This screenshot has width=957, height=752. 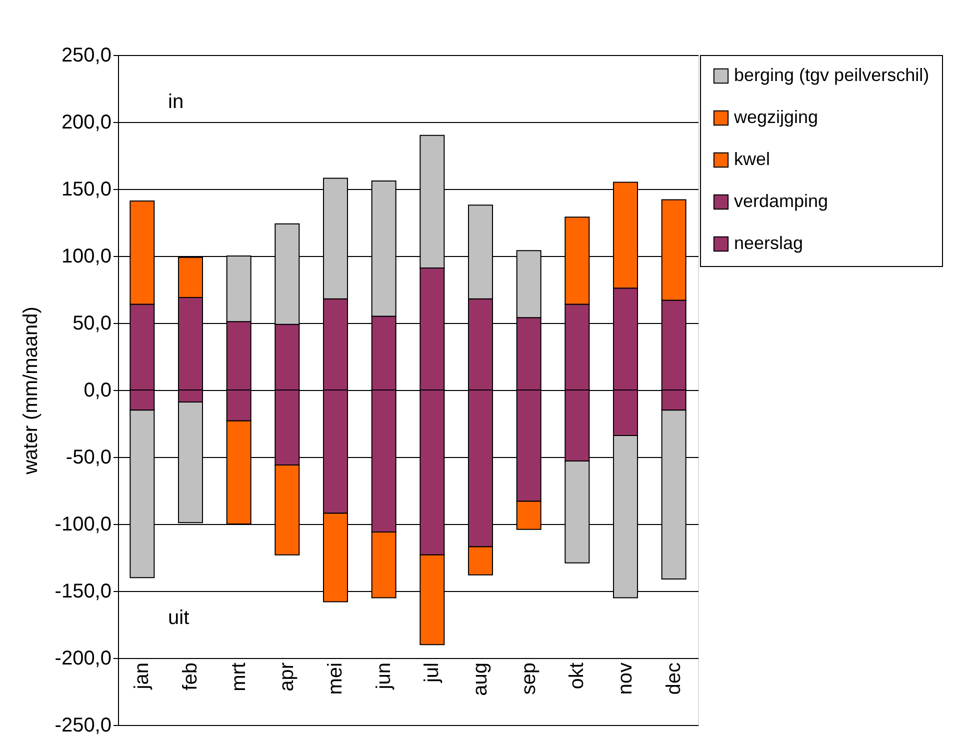 I want to click on x-tick-label: nov, so click(x=625, y=678).